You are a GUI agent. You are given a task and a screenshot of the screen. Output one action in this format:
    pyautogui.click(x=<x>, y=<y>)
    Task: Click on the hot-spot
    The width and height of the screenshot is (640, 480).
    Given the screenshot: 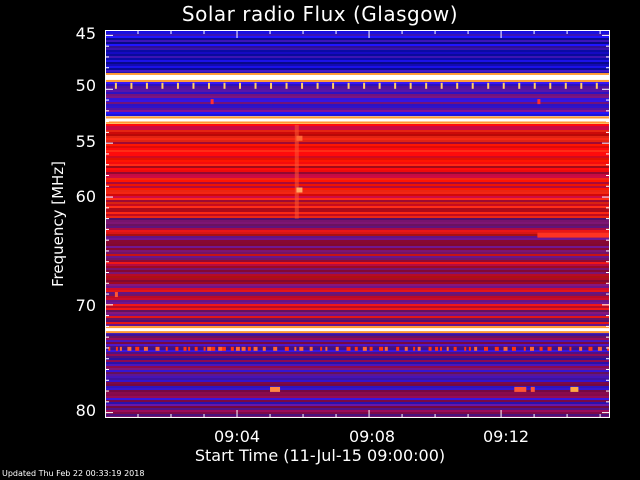 What is the action you would take?
    pyautogui.click(x=116, y=295)
    